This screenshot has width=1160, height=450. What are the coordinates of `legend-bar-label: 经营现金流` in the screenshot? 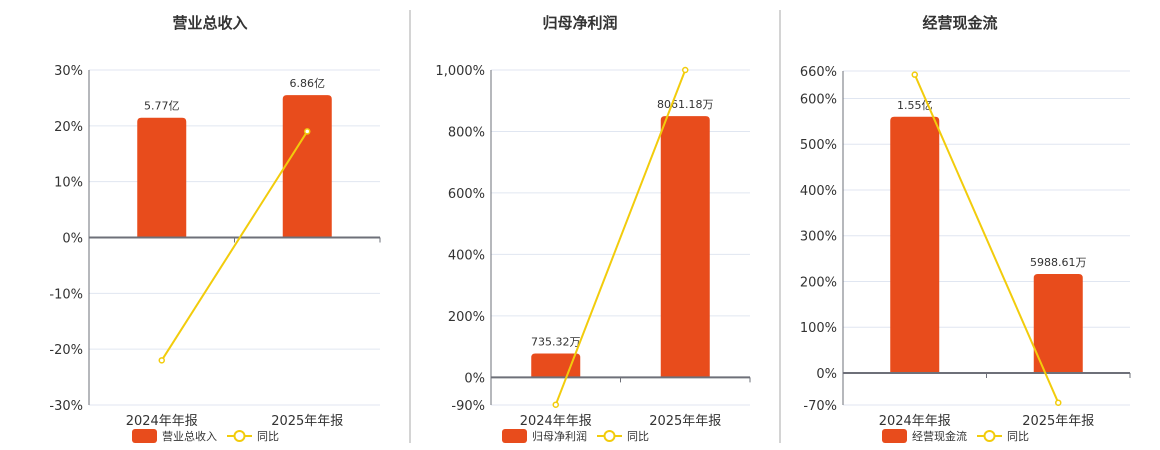 It's located at (939, 436).